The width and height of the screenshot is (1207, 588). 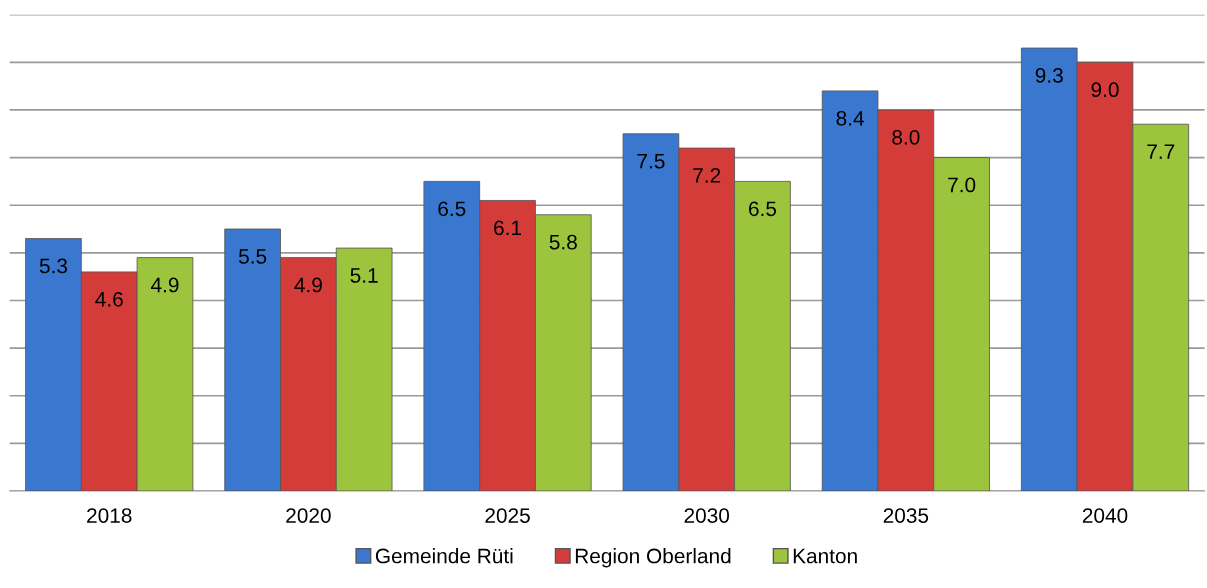 I want to click on data-label: 7.7, so click(x=1161, y=151).